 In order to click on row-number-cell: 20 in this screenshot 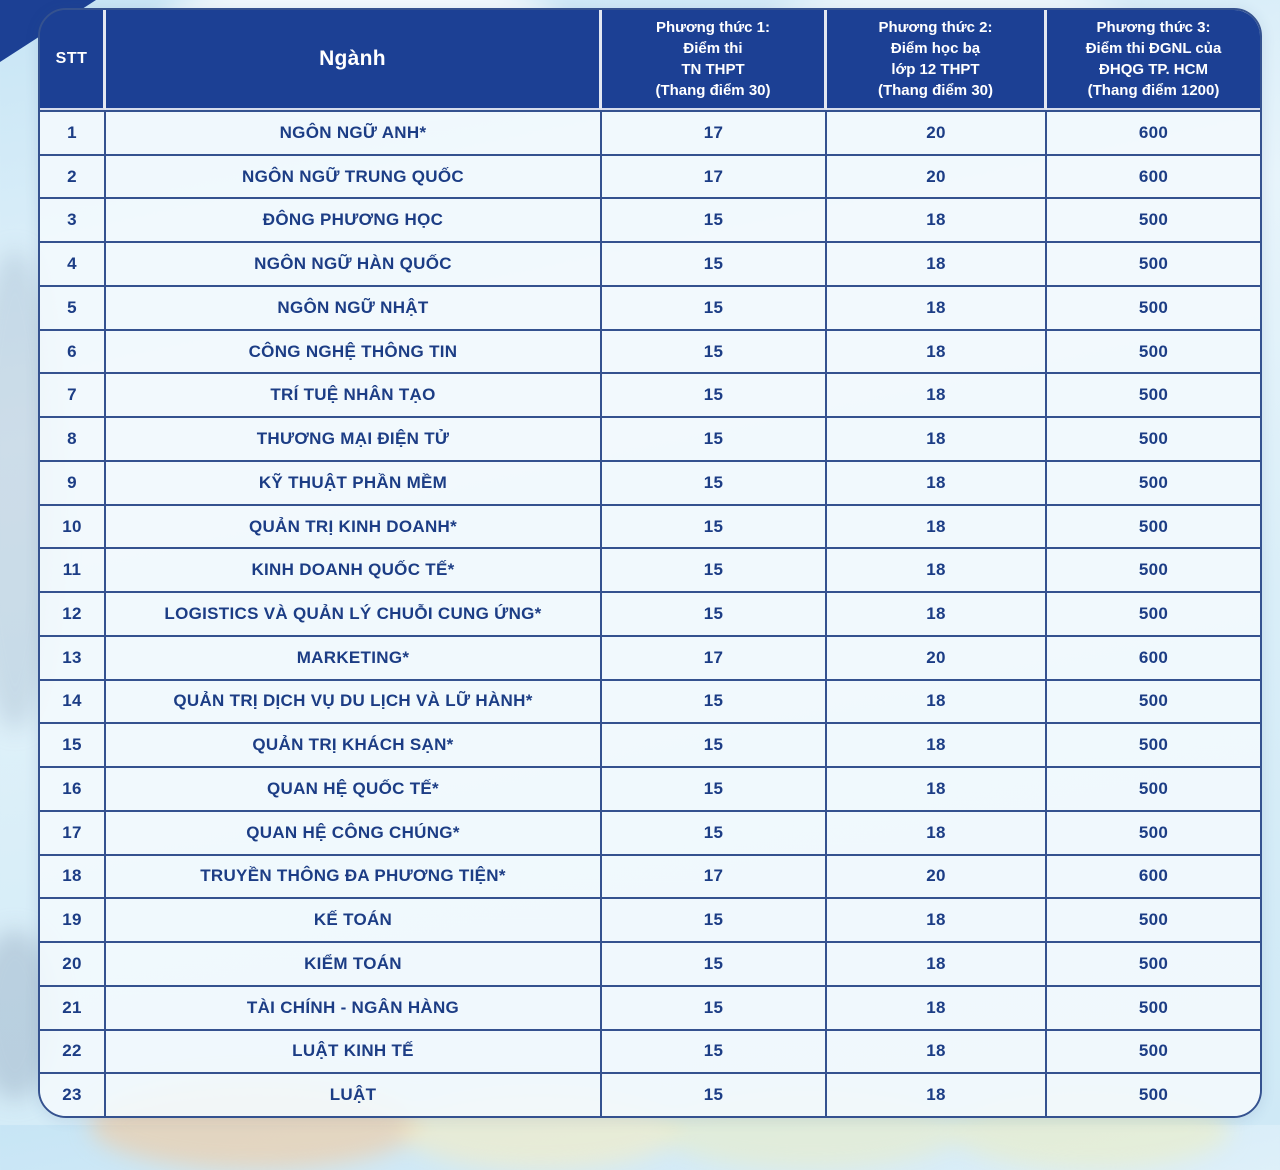, I will do `click(73, 963)`.